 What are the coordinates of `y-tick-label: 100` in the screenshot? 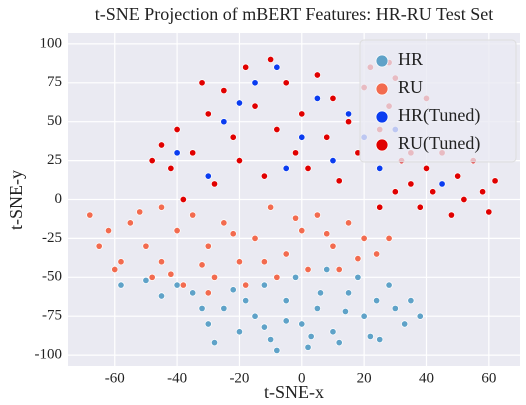 It's located at (51, 43).